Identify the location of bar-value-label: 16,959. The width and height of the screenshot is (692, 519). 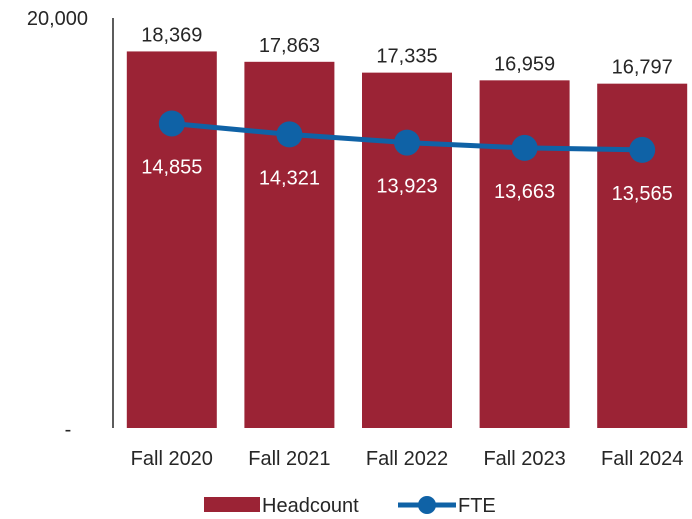
(524, 64).